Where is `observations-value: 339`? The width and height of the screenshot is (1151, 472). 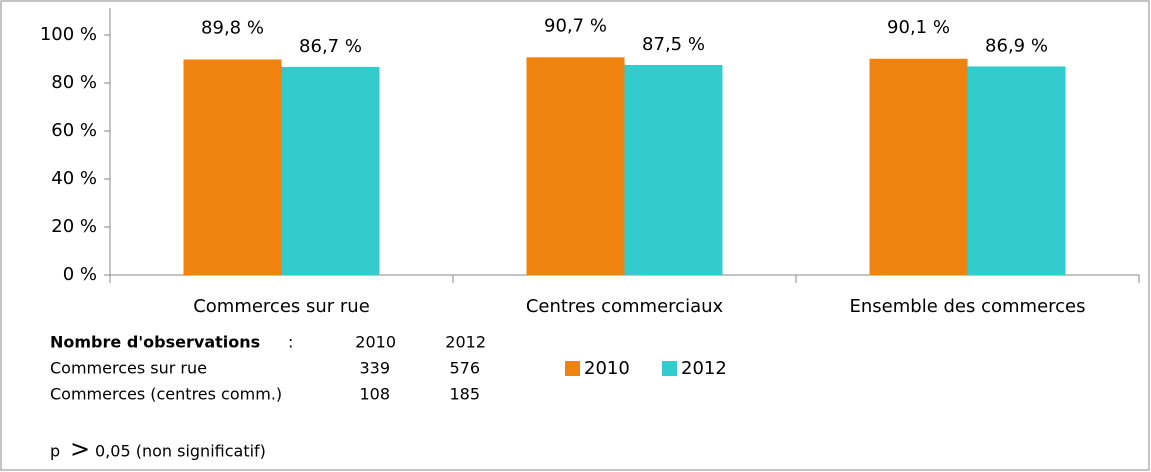
observations-value: 339 is located at coordinates (374, 368).